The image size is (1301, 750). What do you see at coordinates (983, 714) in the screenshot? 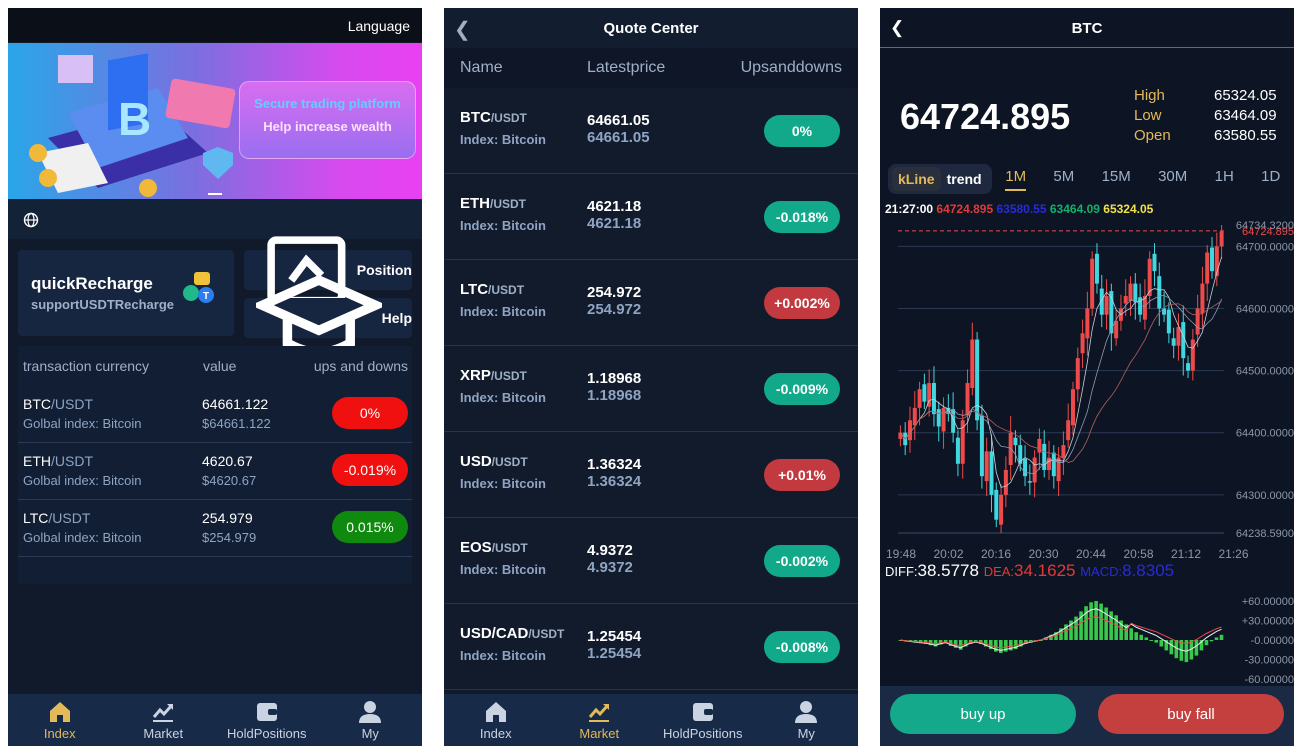
I see `buy-up-button: buy up` at bounding box center [983, 714].